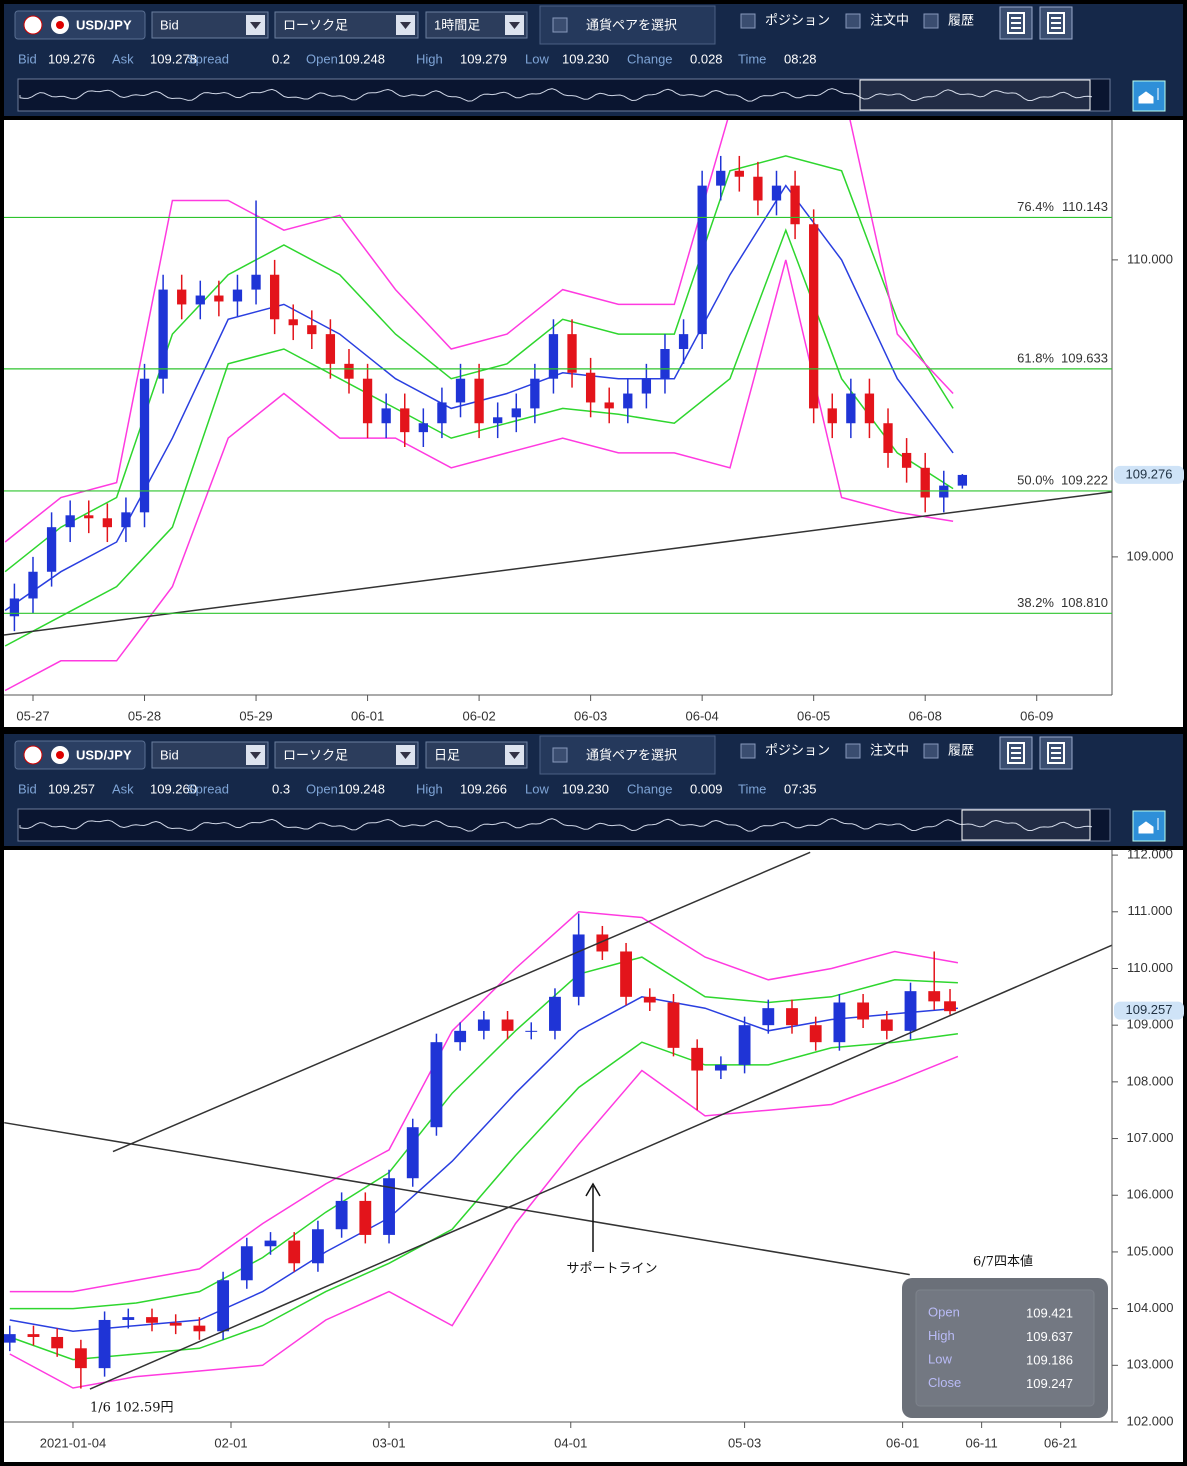 The image size is (1187, 1466). Describe the element at coordinates (173, 788) in the screenshot. I see `quote-value: 109.260` at that location.